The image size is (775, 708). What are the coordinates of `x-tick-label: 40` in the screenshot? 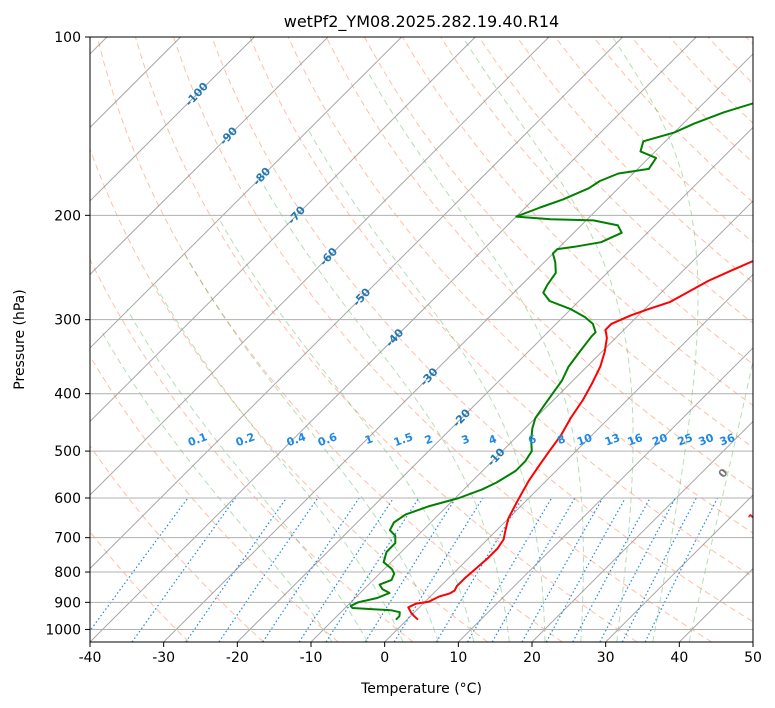 It's located at (679, 658).